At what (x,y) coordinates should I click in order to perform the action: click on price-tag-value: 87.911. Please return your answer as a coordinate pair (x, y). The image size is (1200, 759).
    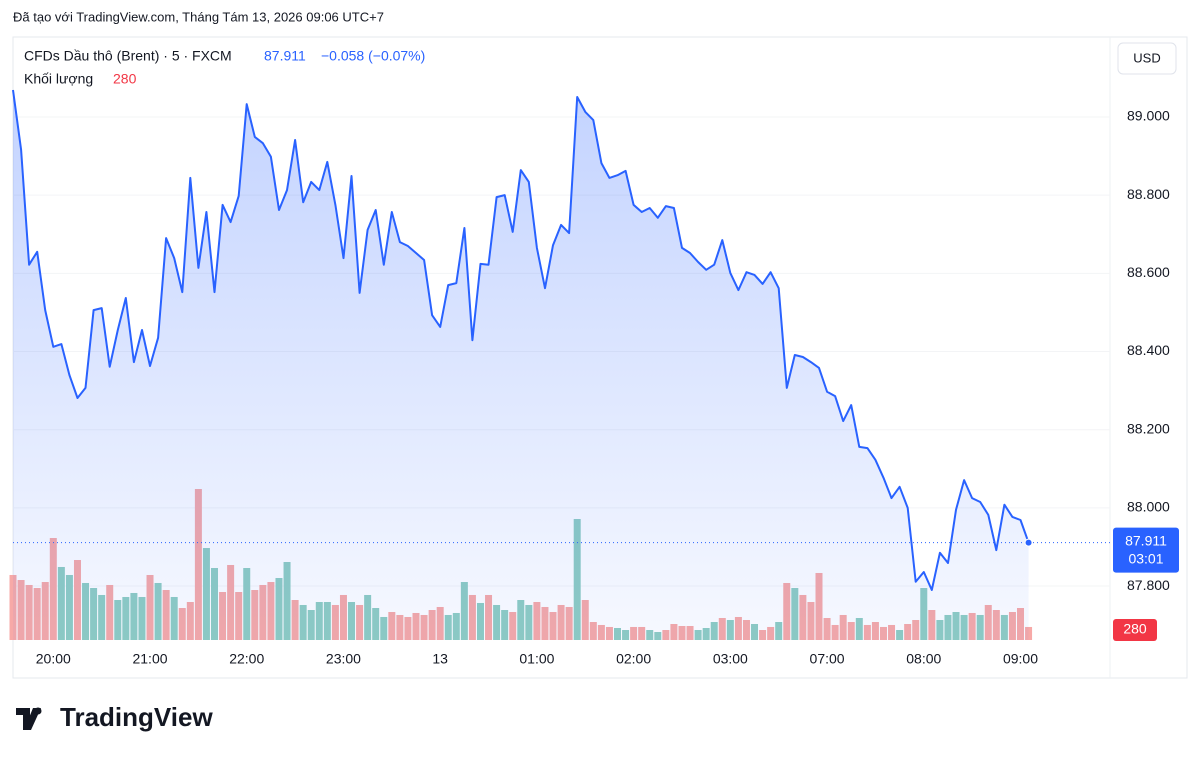
    Looking at the image, I should click on (1146, 540).